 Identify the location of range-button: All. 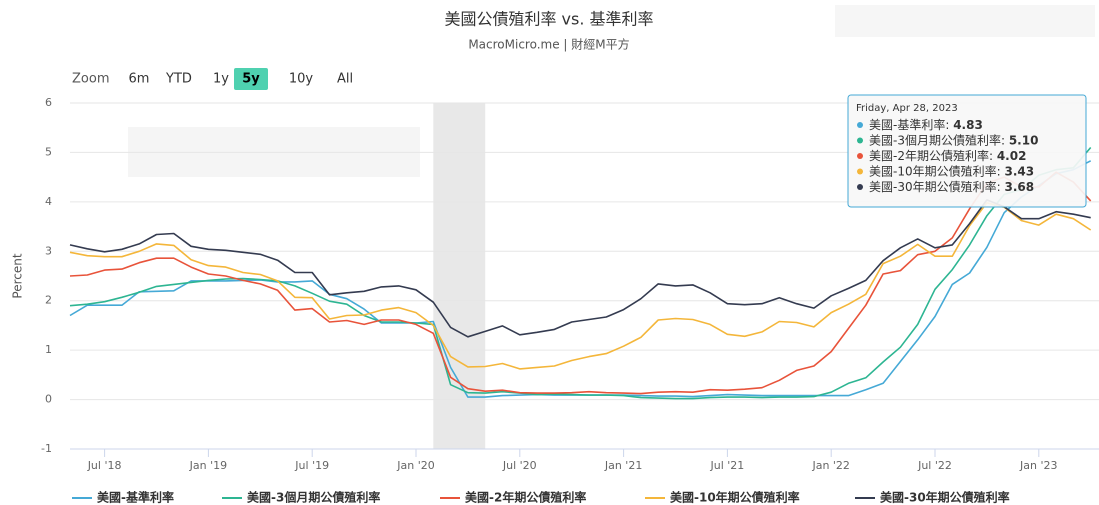
(345, 79).